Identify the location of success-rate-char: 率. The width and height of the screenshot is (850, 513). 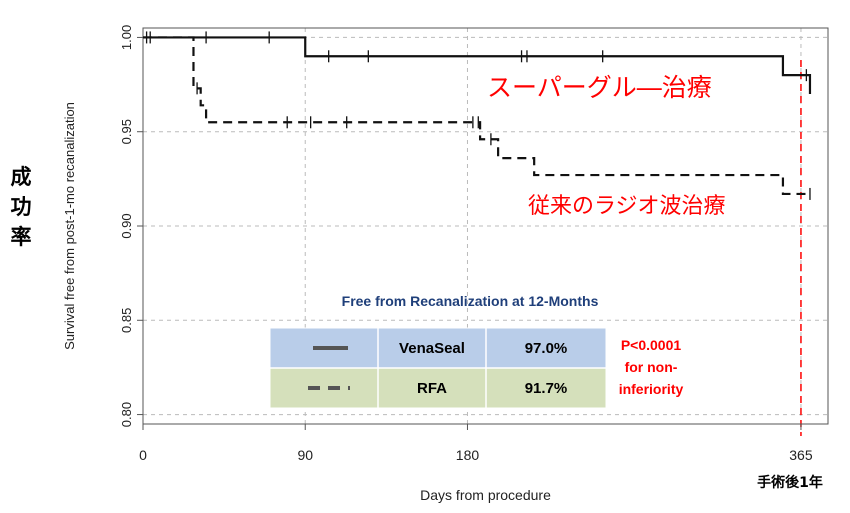
(21, 237).